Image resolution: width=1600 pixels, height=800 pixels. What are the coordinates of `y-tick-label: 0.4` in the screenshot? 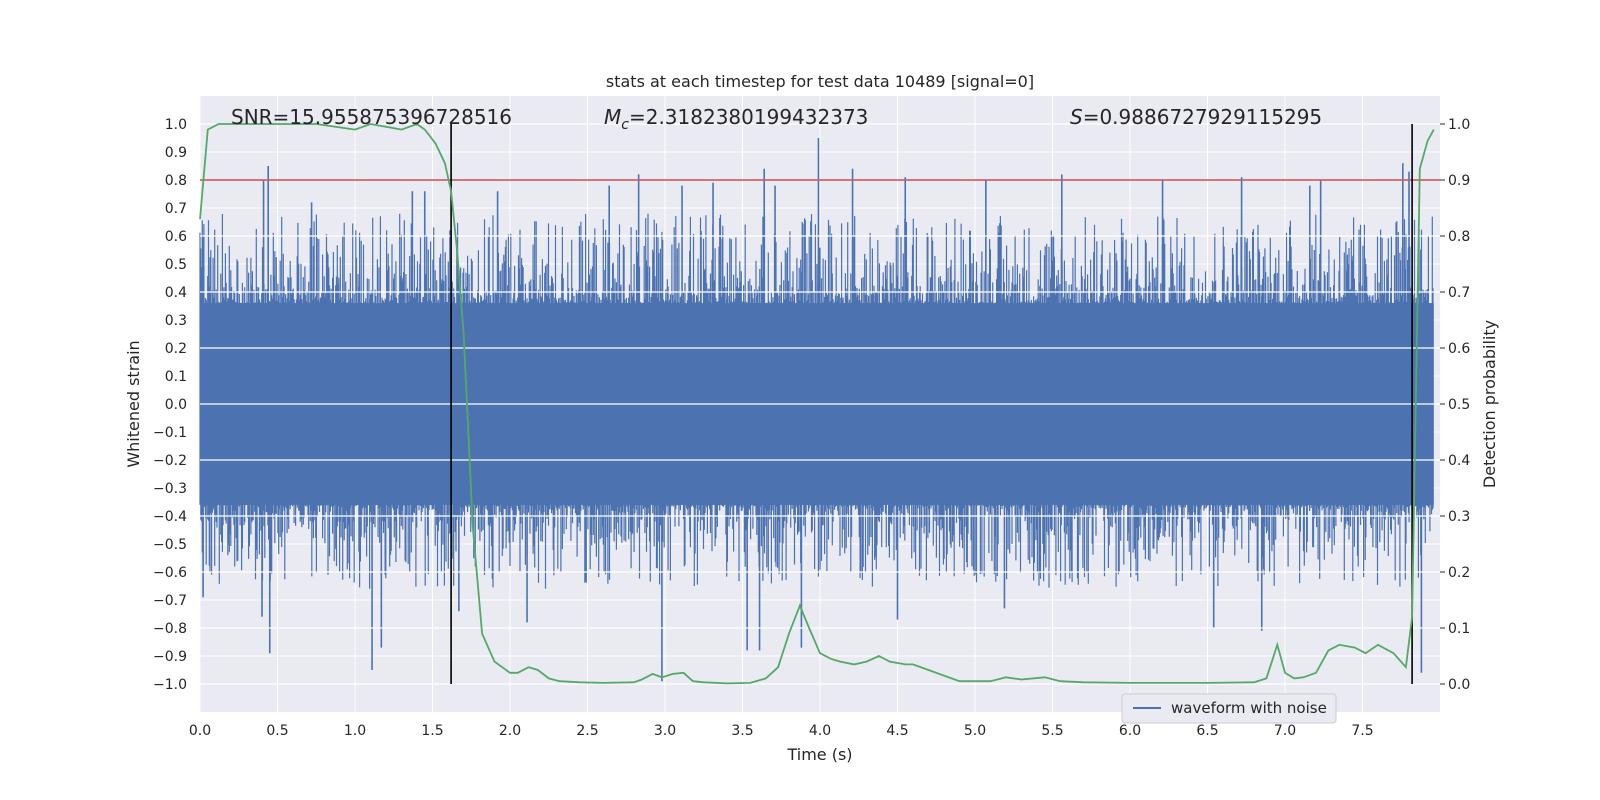 It's located at (176, 293).